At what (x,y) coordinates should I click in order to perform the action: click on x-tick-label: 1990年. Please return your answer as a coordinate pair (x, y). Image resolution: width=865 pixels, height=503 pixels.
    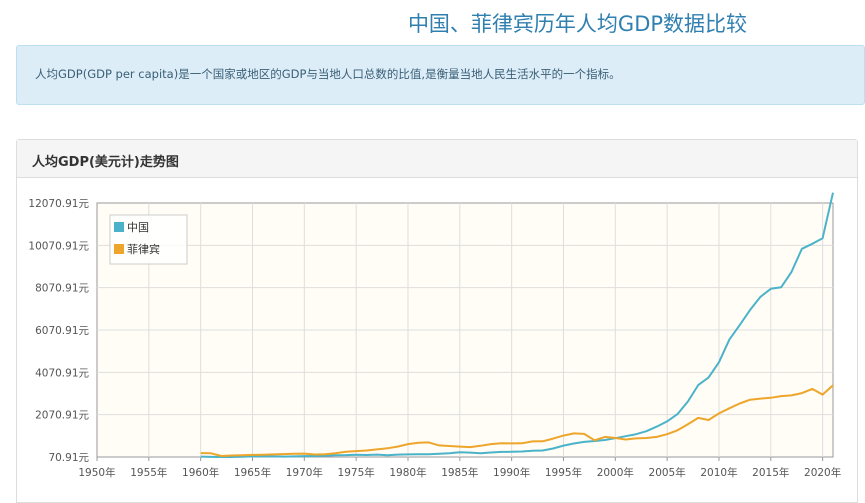
    Looking at the image, I should click on (511, 472).